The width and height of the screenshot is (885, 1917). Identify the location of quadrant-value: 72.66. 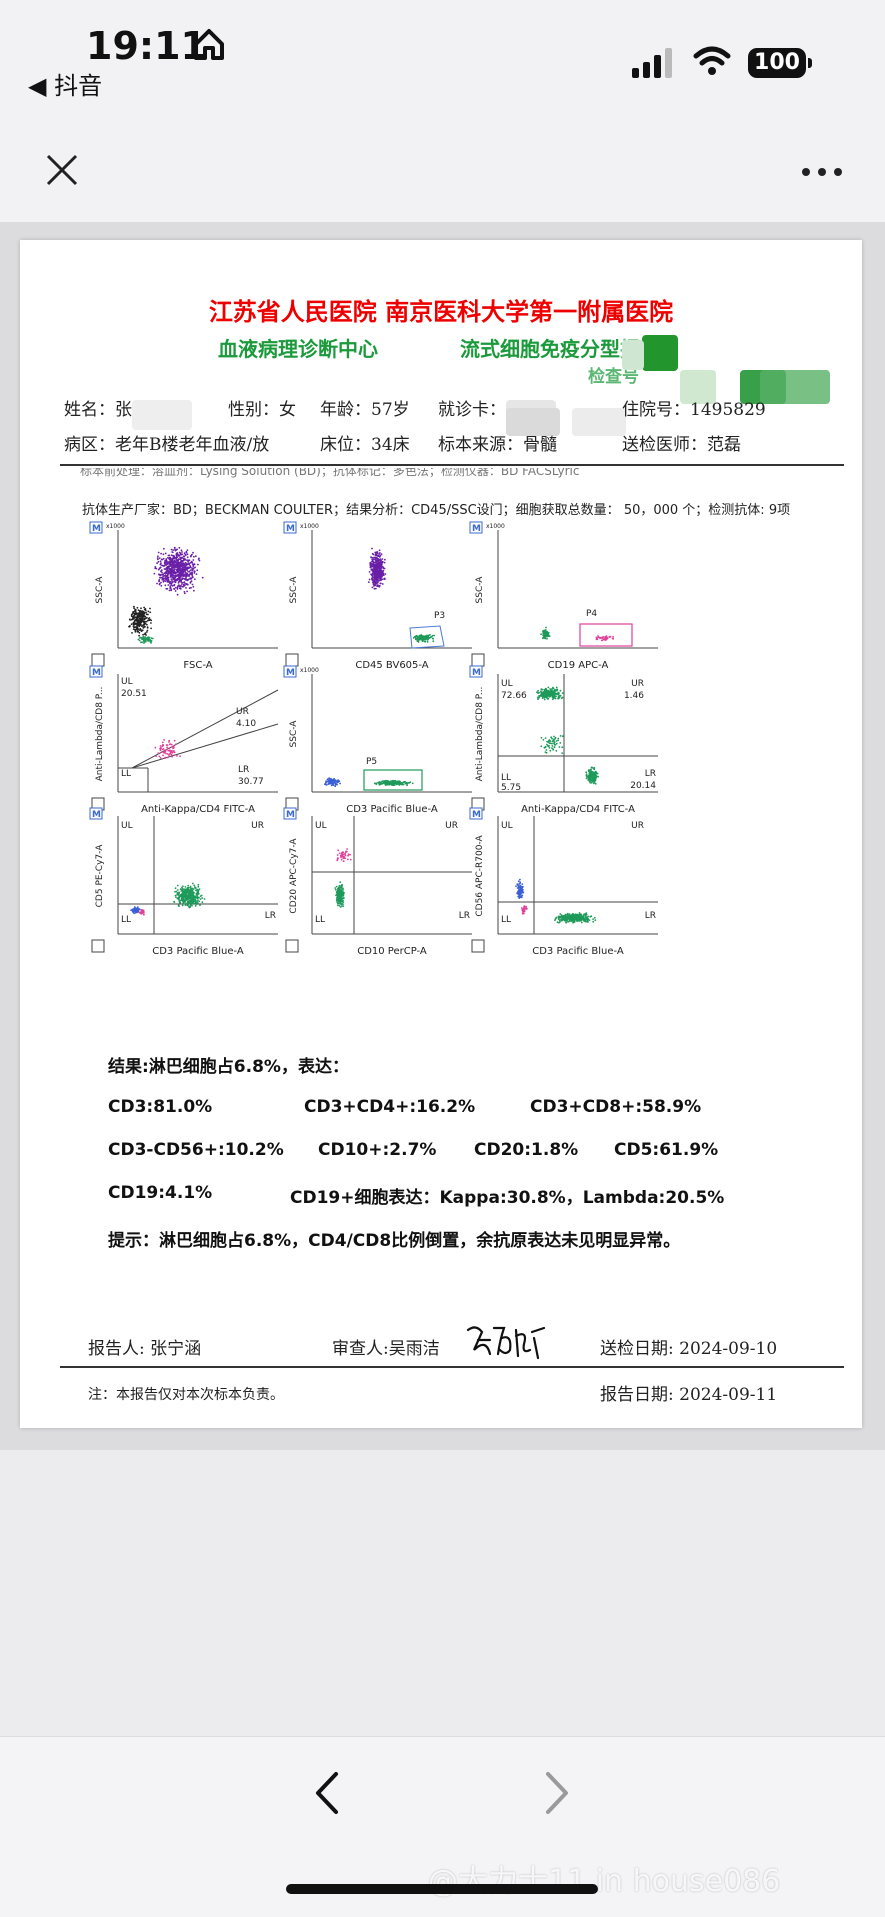
(514, 696).